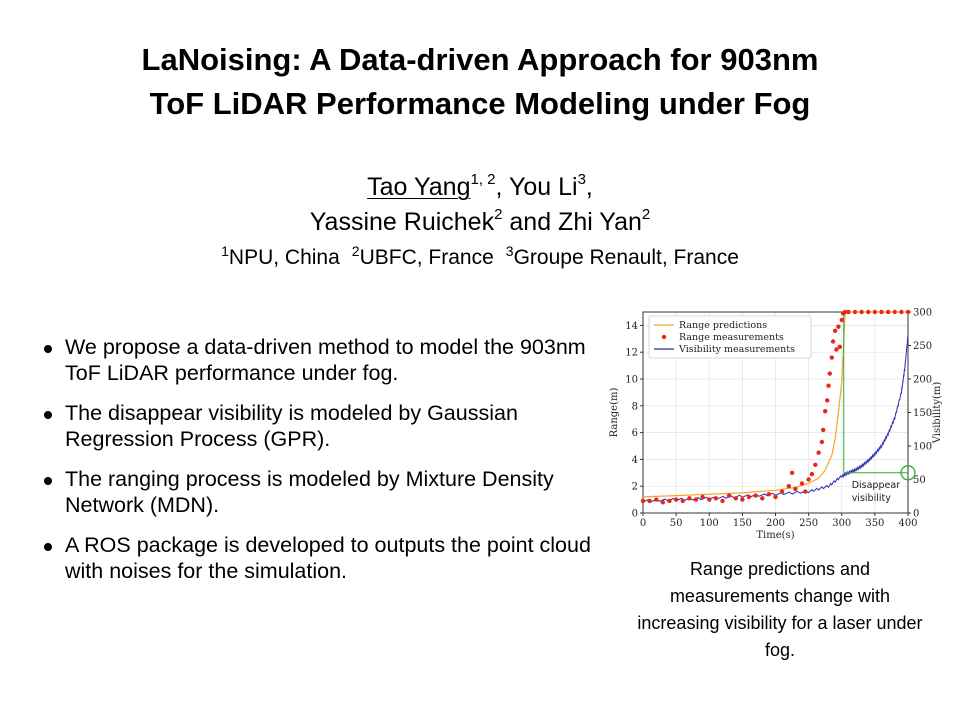 This screenshot has height=720, width=960. I want to click on x-axis-label: Time(s), so click(775, 535).